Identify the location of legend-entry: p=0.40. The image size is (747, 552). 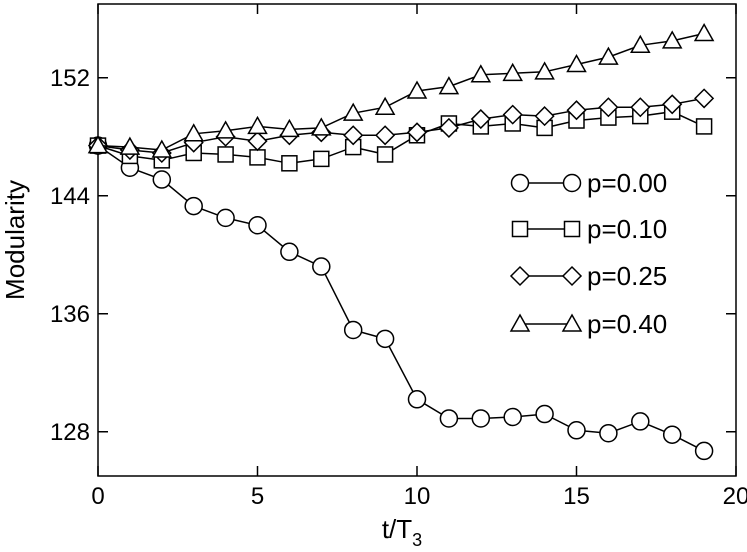
(588, 324).